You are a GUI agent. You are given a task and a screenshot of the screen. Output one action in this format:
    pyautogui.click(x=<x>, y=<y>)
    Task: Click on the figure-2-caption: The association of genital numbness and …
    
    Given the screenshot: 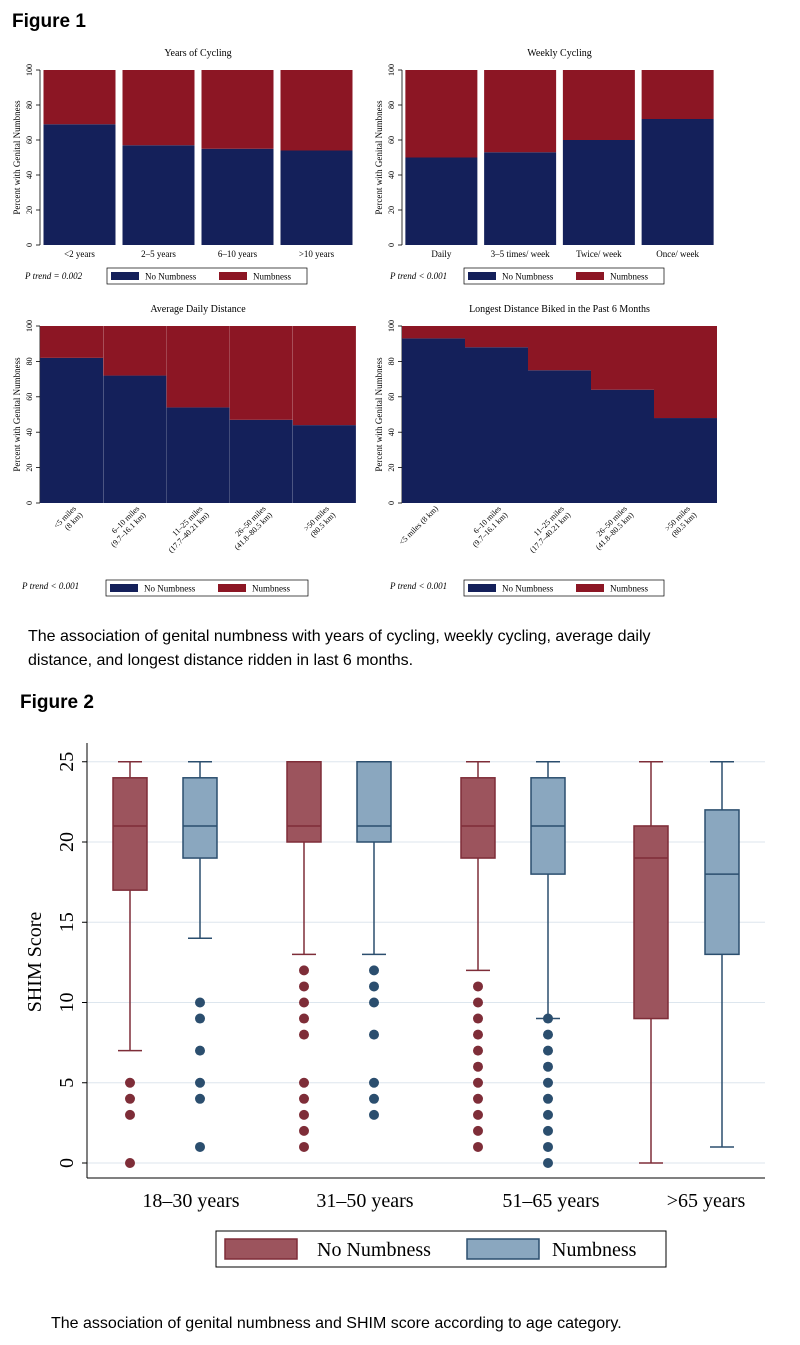 What is the action you would take?
    pyautogui.click(x=336, y=1323)
    